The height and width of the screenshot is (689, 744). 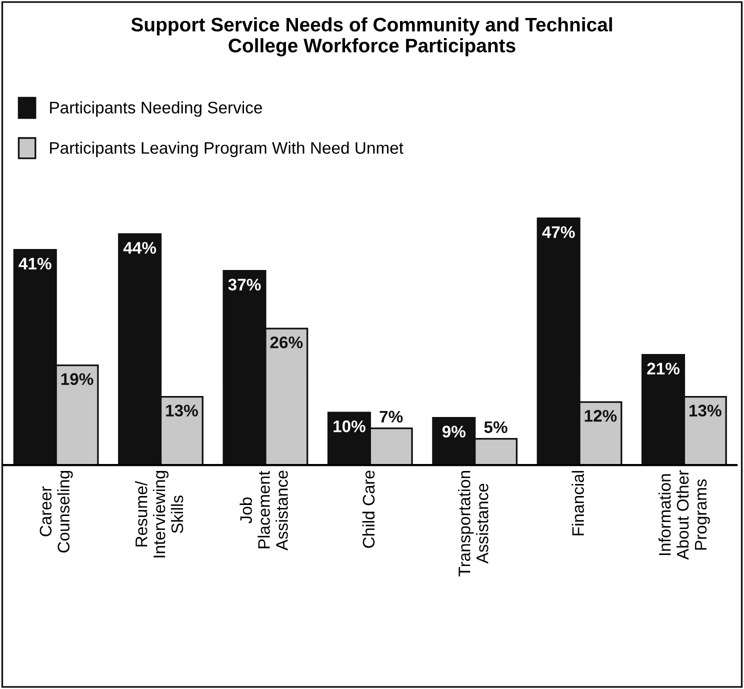 I want to click on data-label: 9%, so click(x=454, y=432).